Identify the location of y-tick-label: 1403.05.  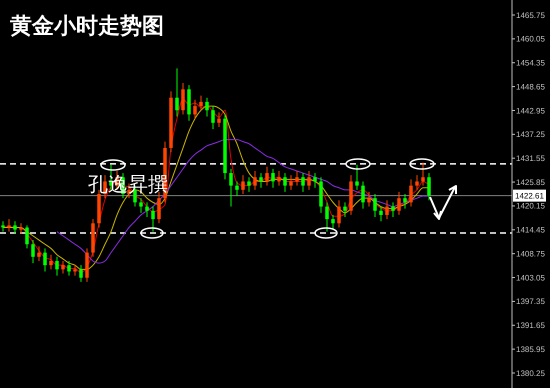
(531, 277).